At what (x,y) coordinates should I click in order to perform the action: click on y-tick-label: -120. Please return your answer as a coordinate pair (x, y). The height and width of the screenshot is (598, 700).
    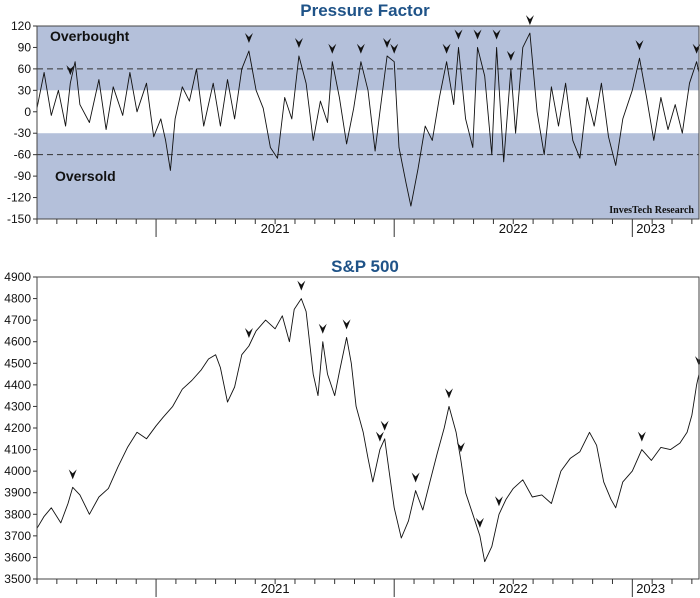
    Looking at the image, I should click on (19, 198).